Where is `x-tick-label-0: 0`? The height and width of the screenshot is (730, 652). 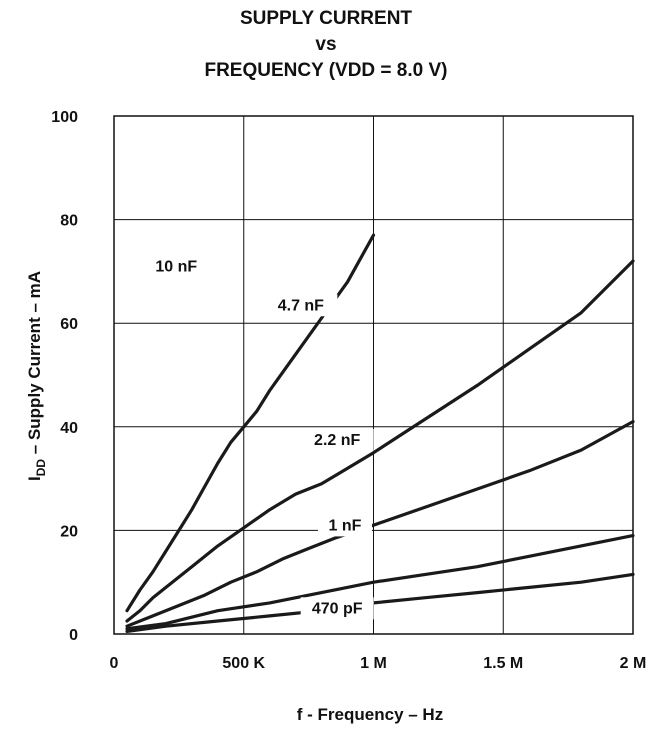
x-tick-label-0: 0 is located at coordinates (114, 663).